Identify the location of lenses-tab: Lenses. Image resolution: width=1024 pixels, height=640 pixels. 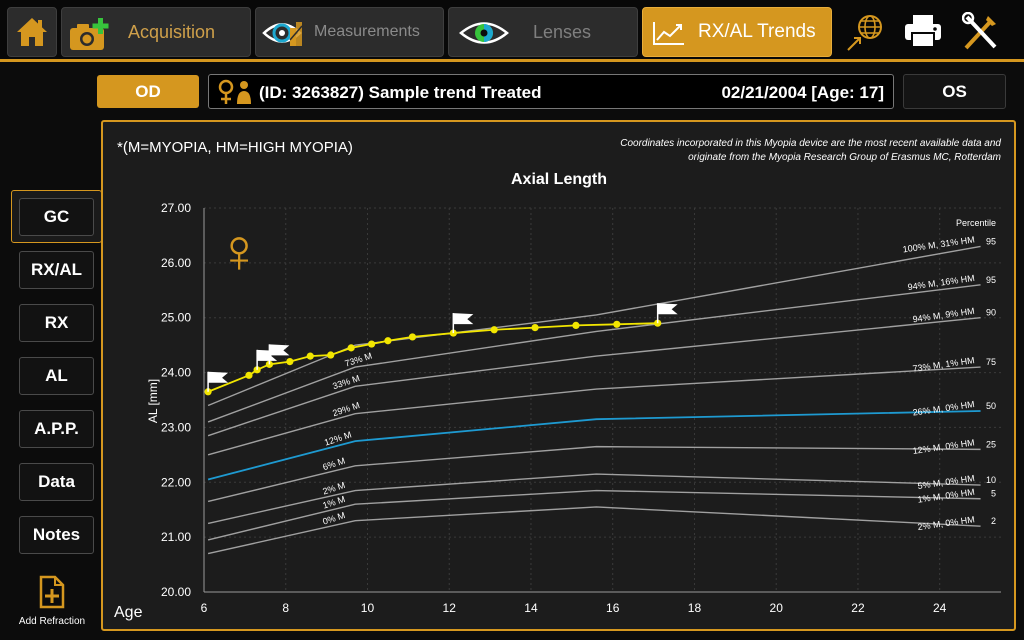
(543, 32).